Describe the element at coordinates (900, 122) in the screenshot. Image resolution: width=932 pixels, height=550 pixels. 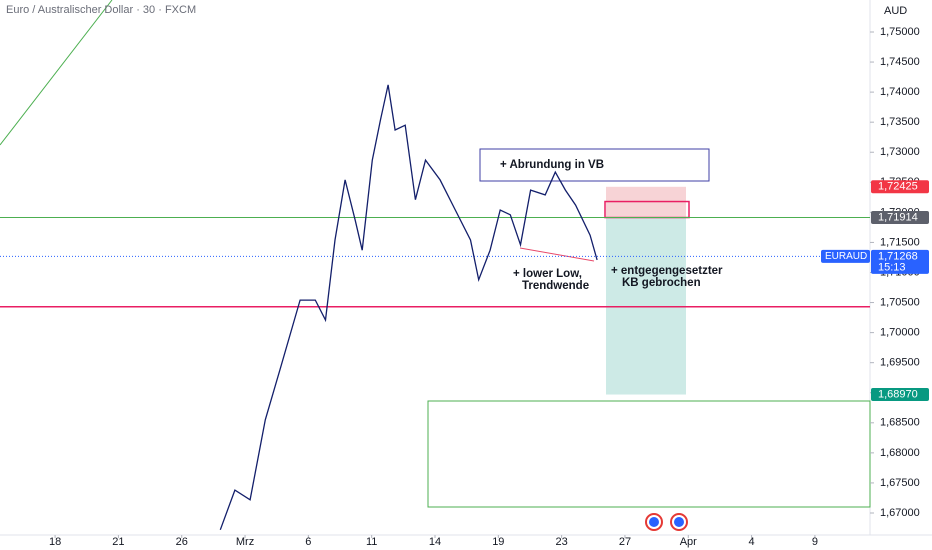
I see `y-tick-label: 1,73500` at that location.